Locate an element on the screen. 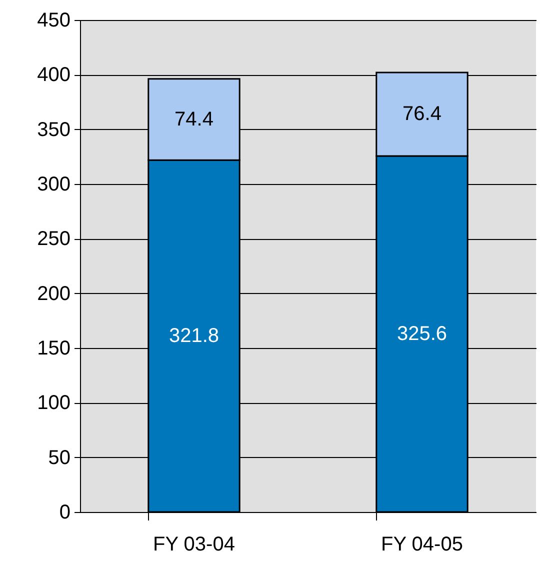  x-tick-label: FY 03-04 is located at coordinates (194, 545).